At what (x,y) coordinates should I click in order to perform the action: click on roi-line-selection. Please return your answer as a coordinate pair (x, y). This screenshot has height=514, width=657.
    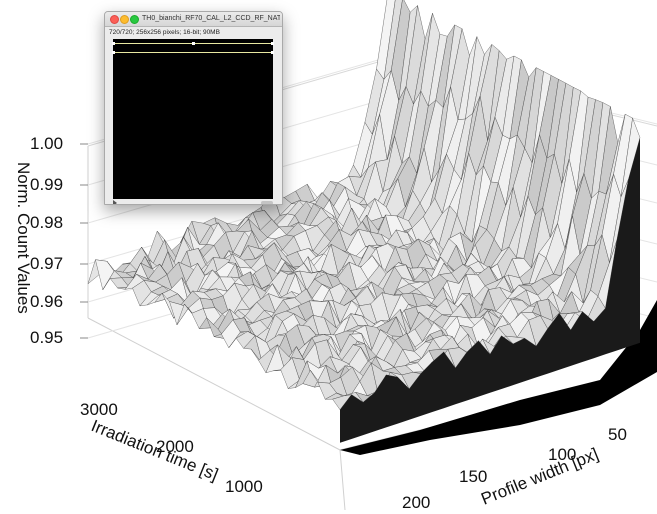
    Looking at the image, I should click on (193, 48).